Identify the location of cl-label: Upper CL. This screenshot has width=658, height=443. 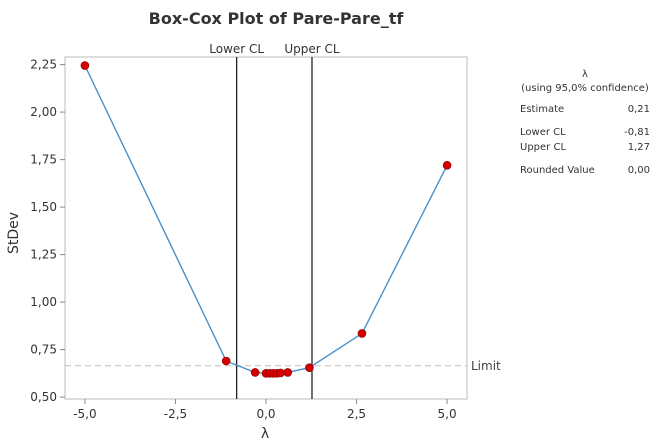
(312, 49).